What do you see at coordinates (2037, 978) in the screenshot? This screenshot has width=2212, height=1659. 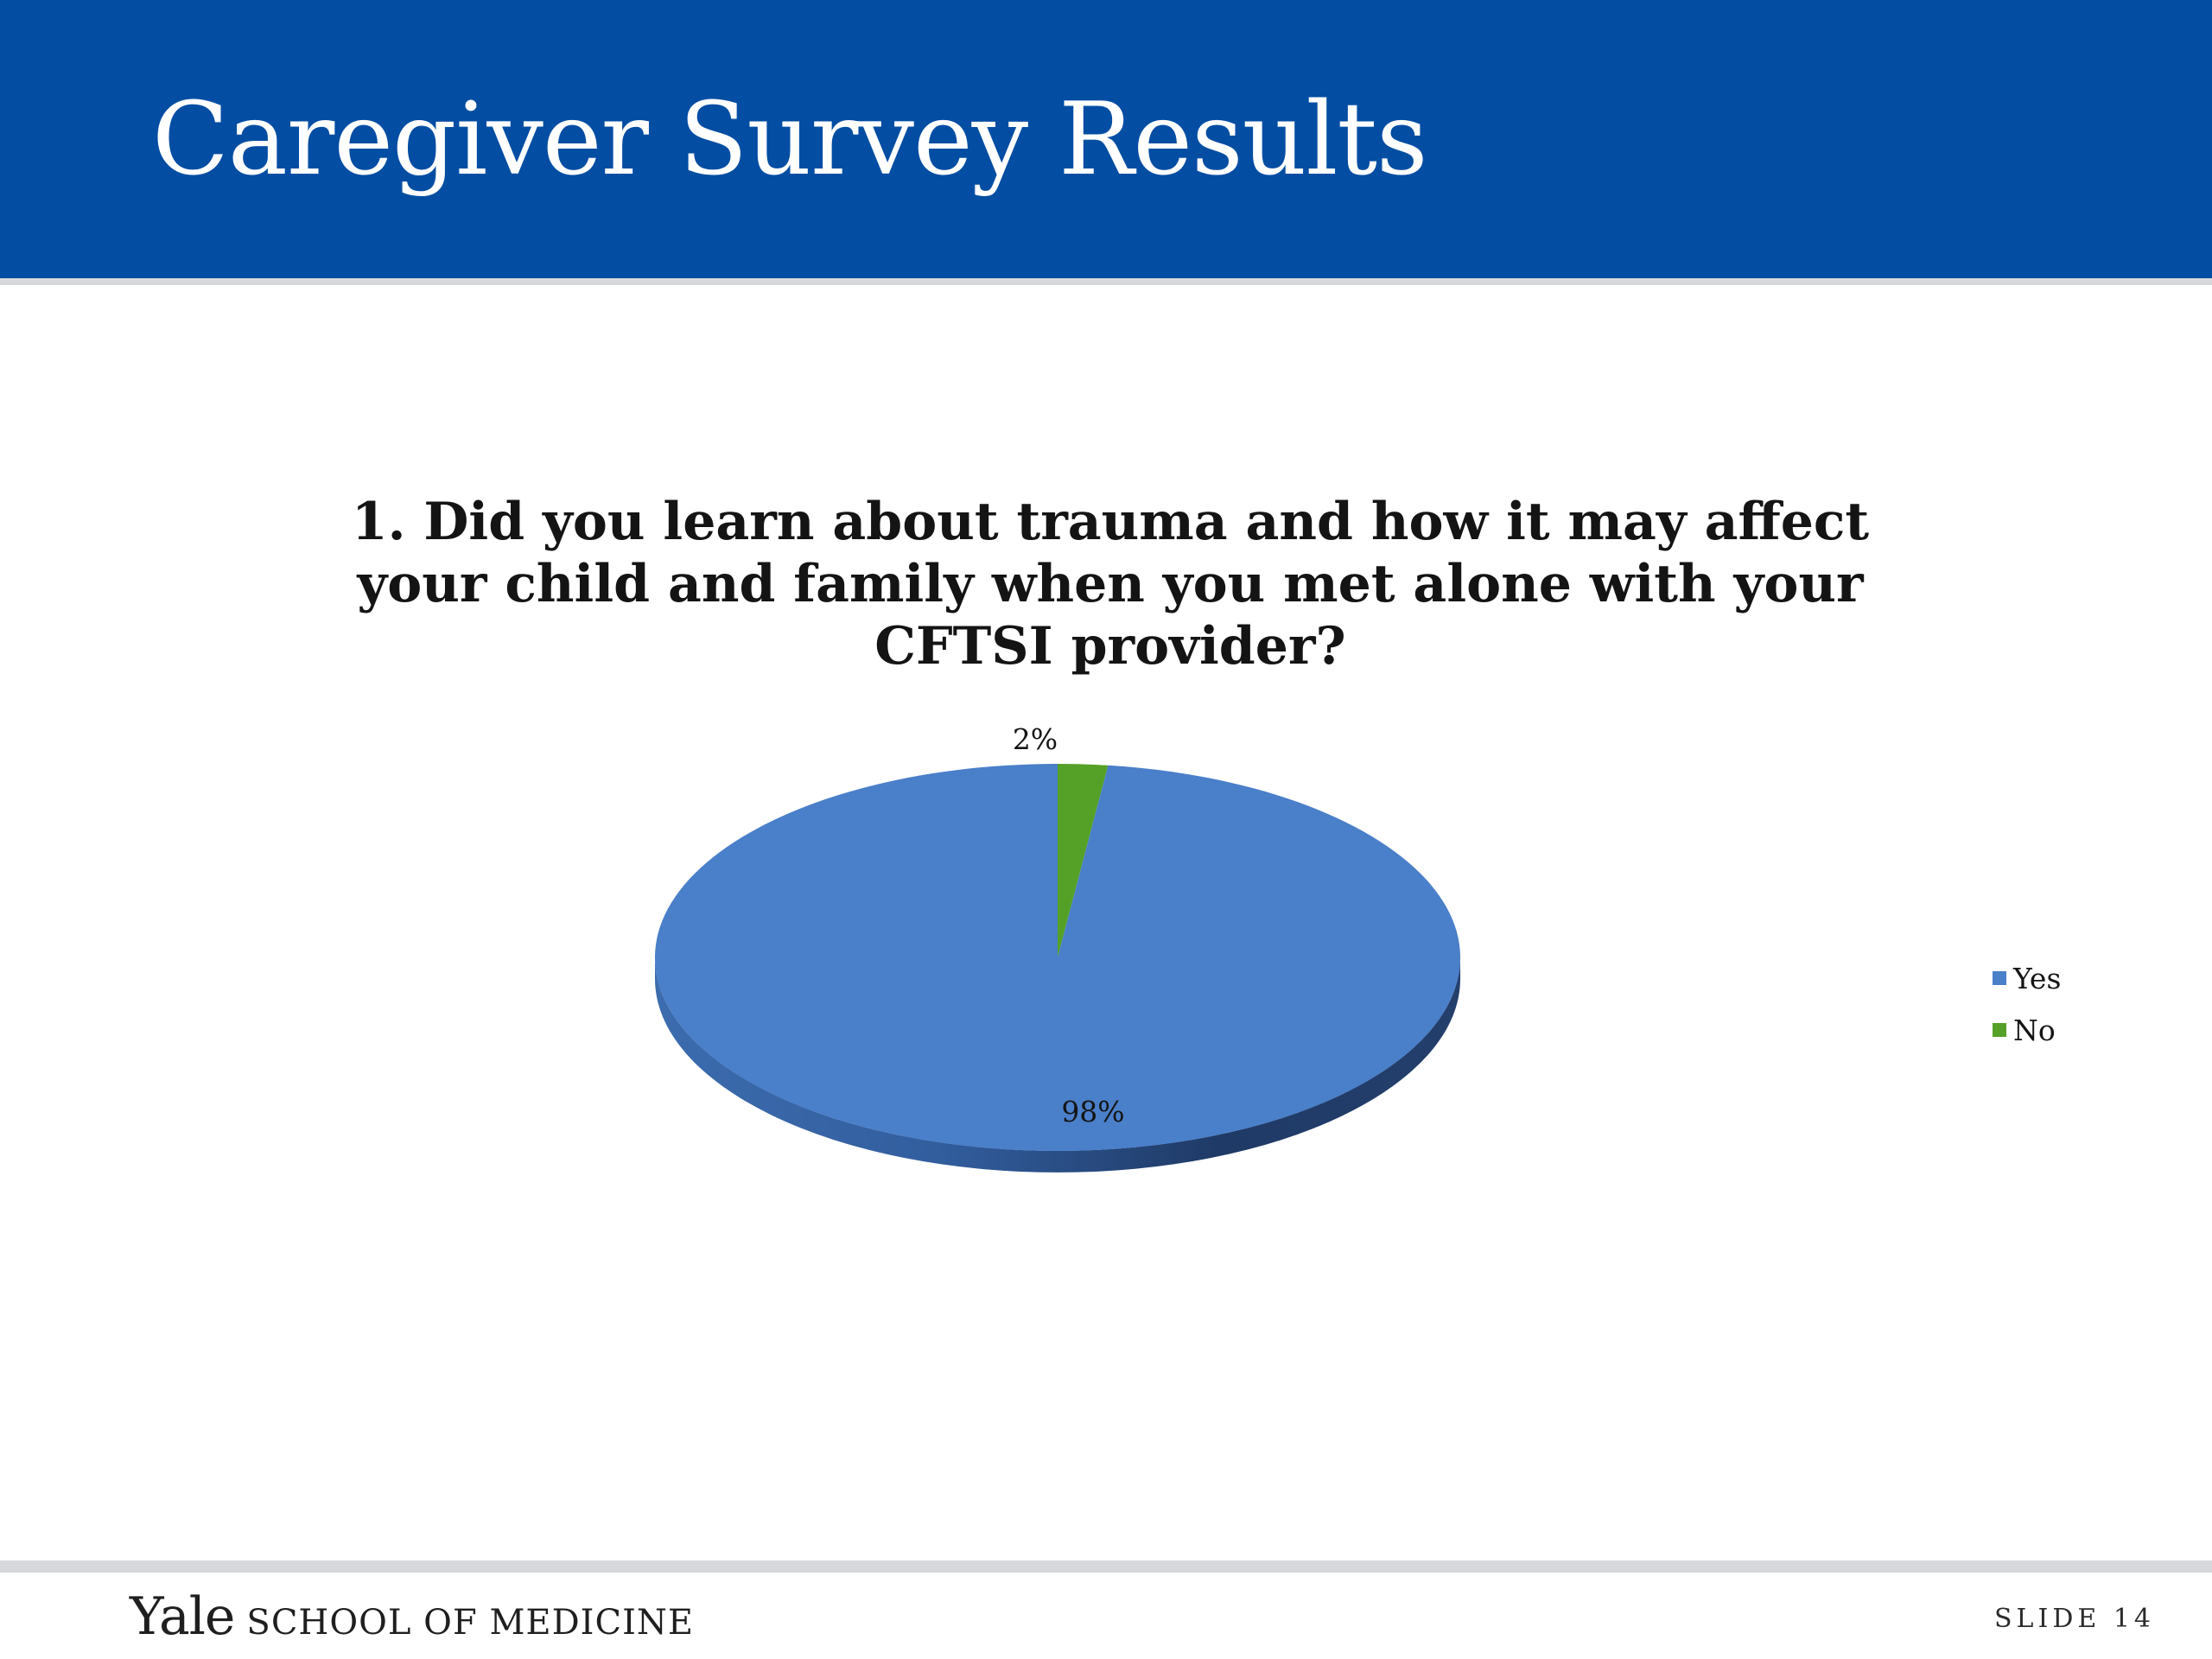 I see `legend-label-yes: Yes` at bounding box center [2037, 978].